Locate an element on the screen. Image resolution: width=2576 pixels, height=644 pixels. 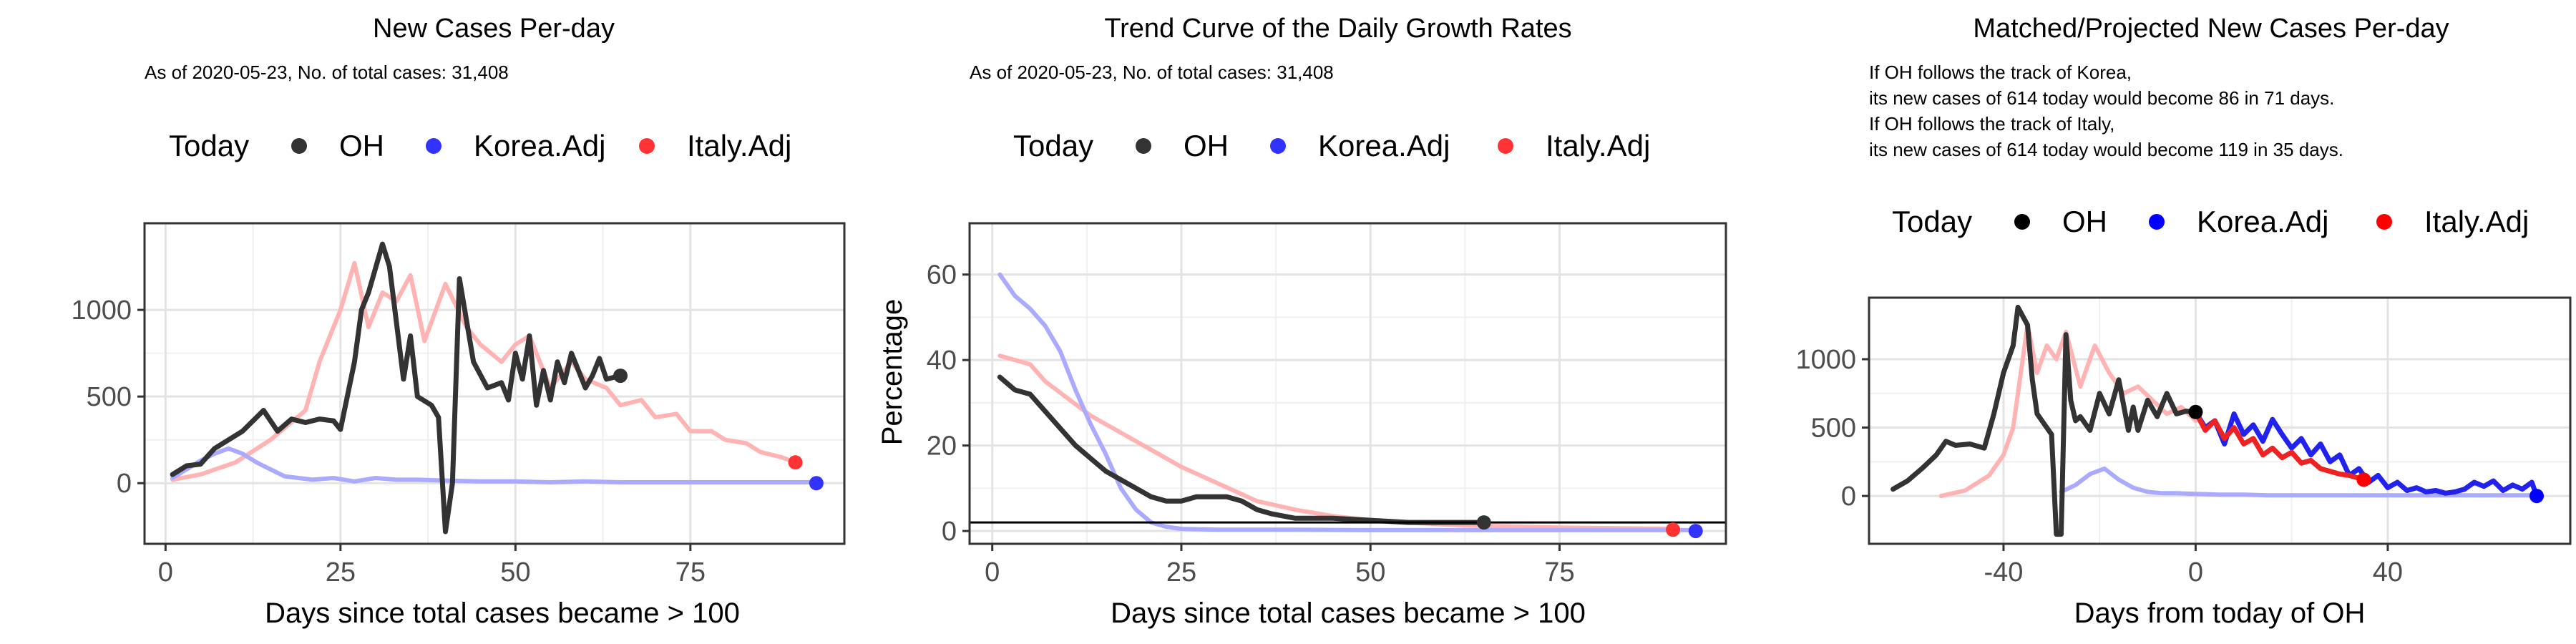
panel-title: Matched/Projected New Cases Per-day is located at coordinates (2211, 29).